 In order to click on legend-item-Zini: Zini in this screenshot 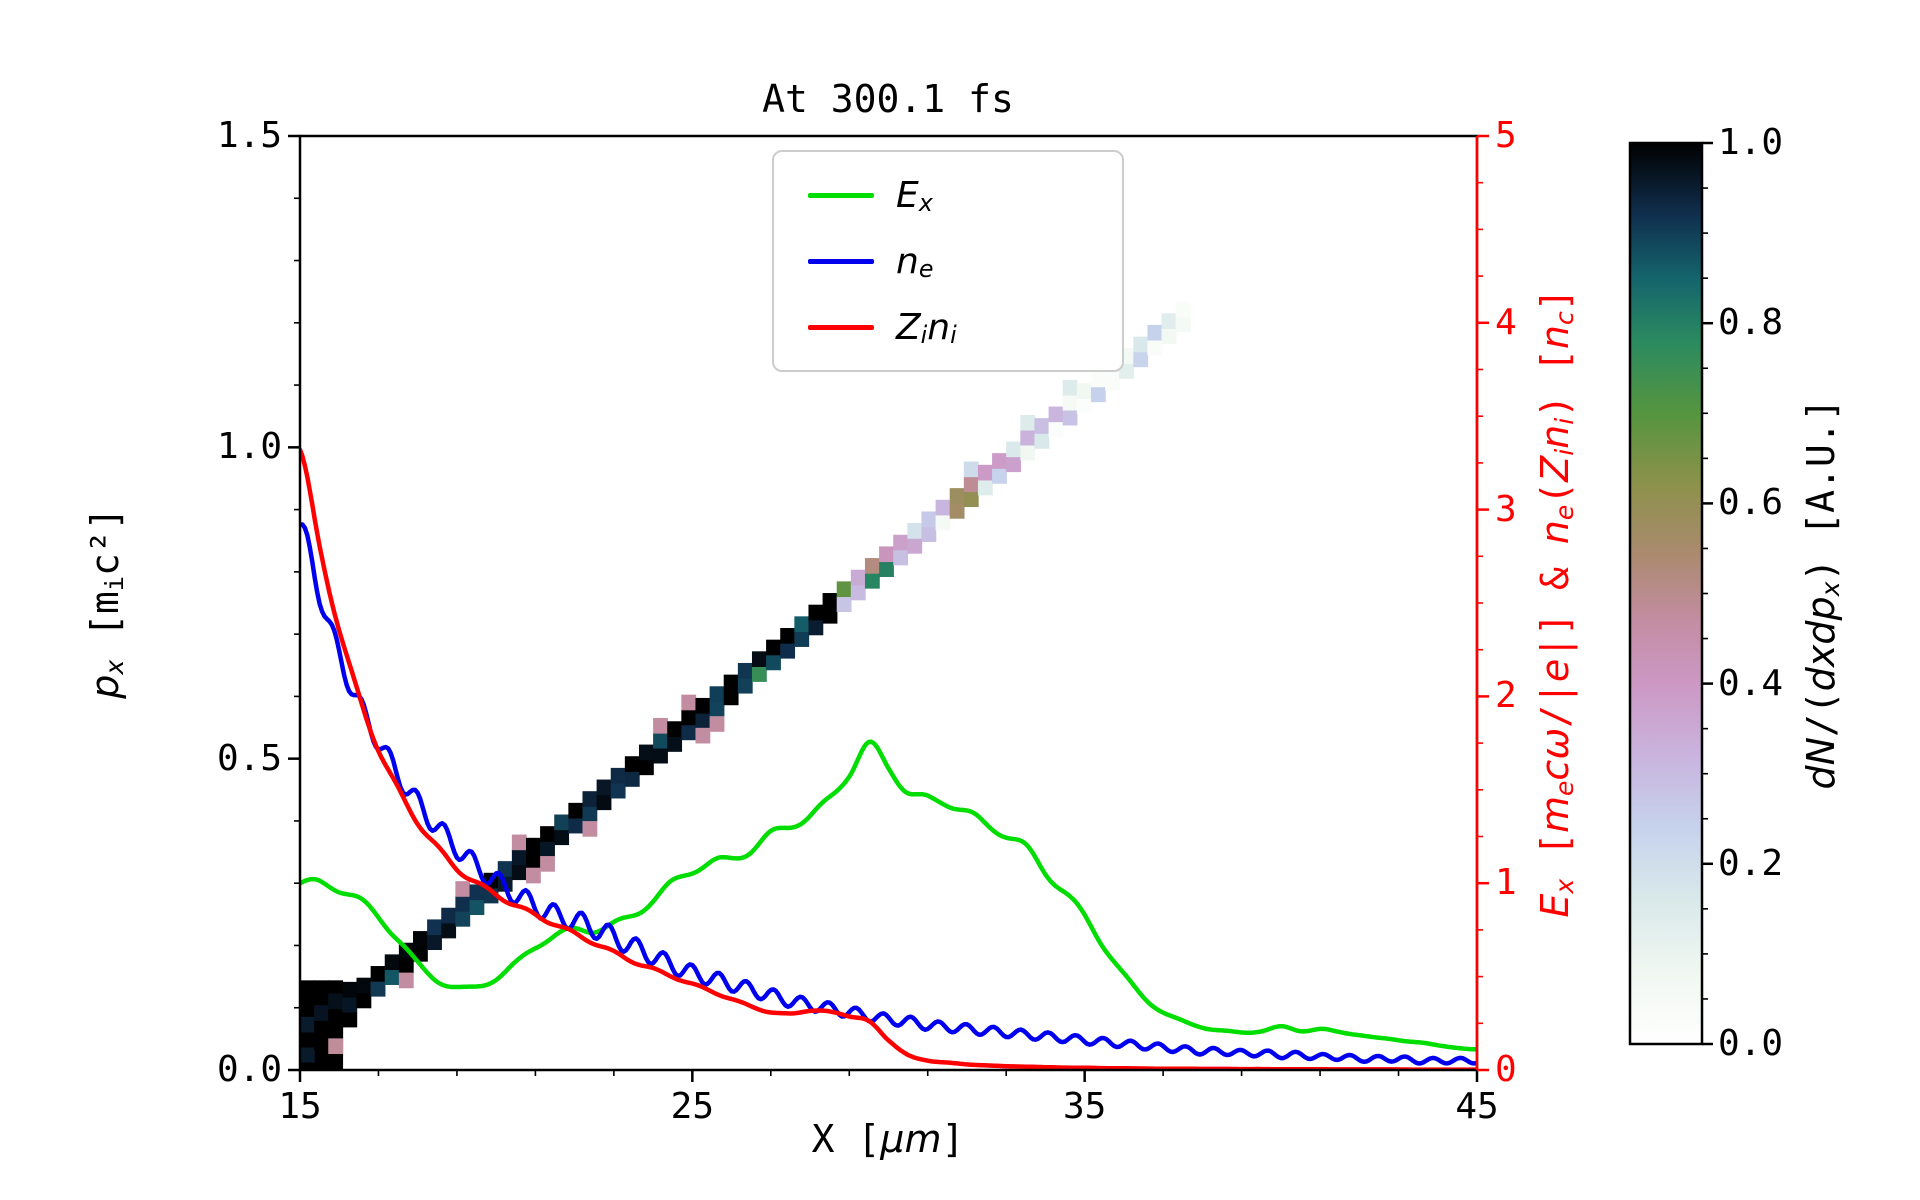, I will do `click(948, 327)`.